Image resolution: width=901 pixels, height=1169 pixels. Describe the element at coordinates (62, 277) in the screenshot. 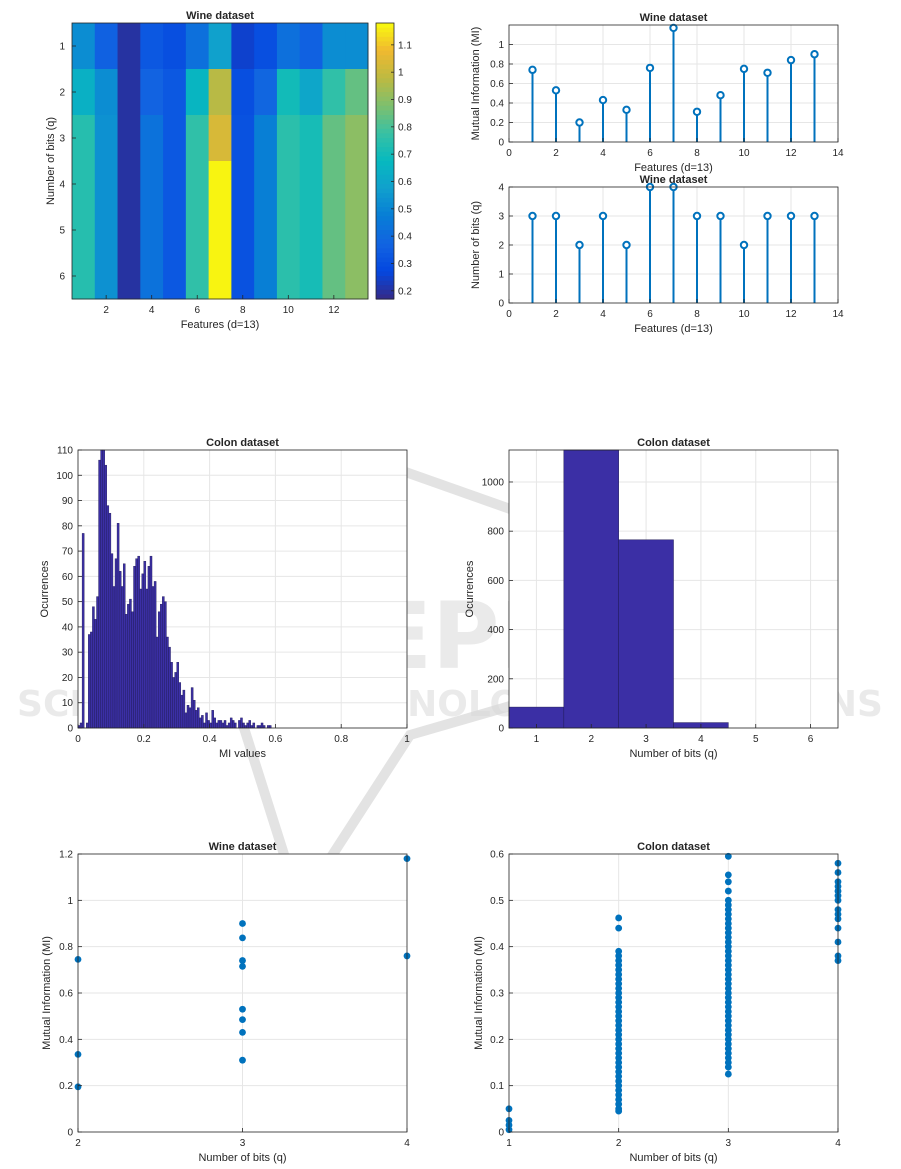

I see `y-tick-label: 6` at that location.